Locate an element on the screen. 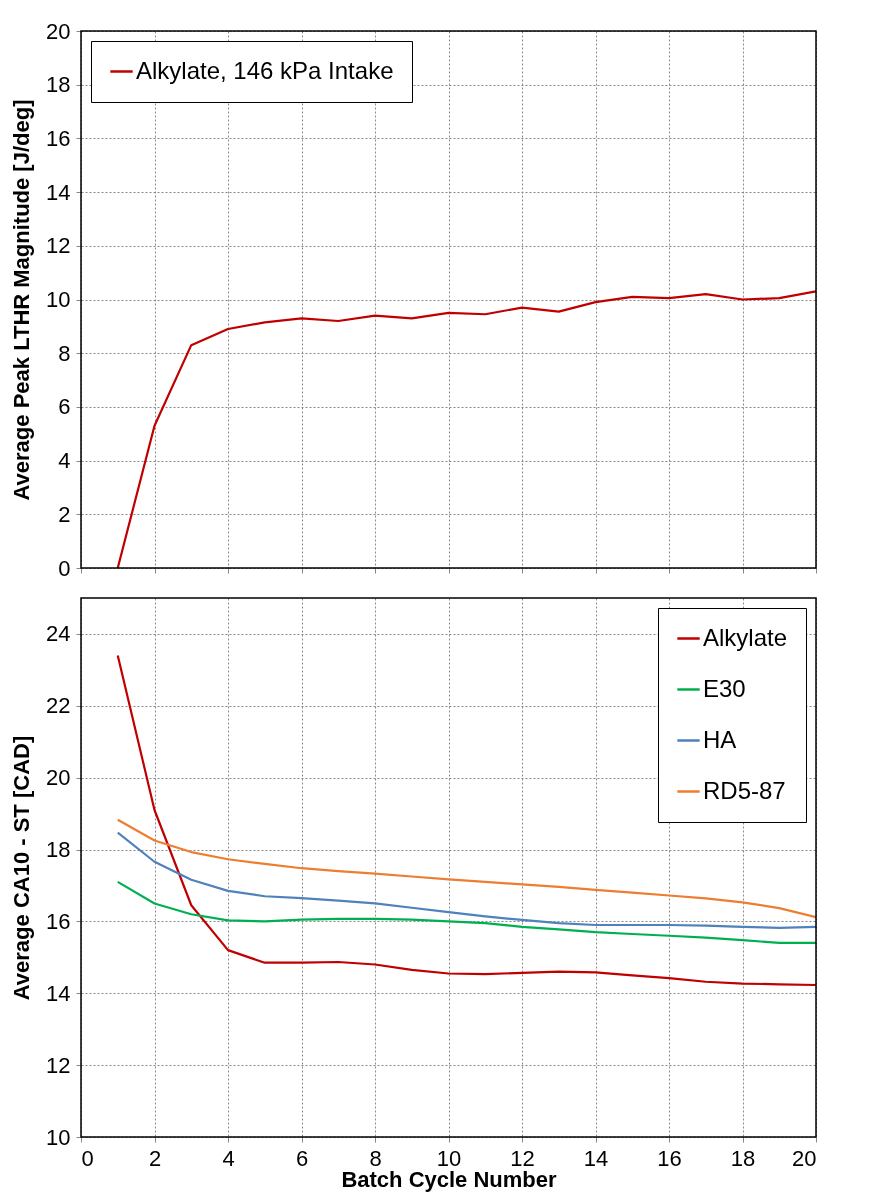 The height and width of the screenshot is (1199, 890). legend-label: E30 is located at coordinates (724, 688).